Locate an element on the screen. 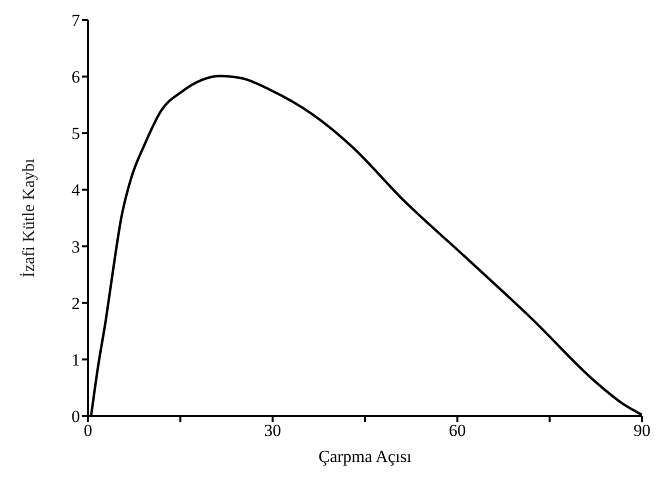  y-tick-label: 4 is located at coordinates (76, 190).